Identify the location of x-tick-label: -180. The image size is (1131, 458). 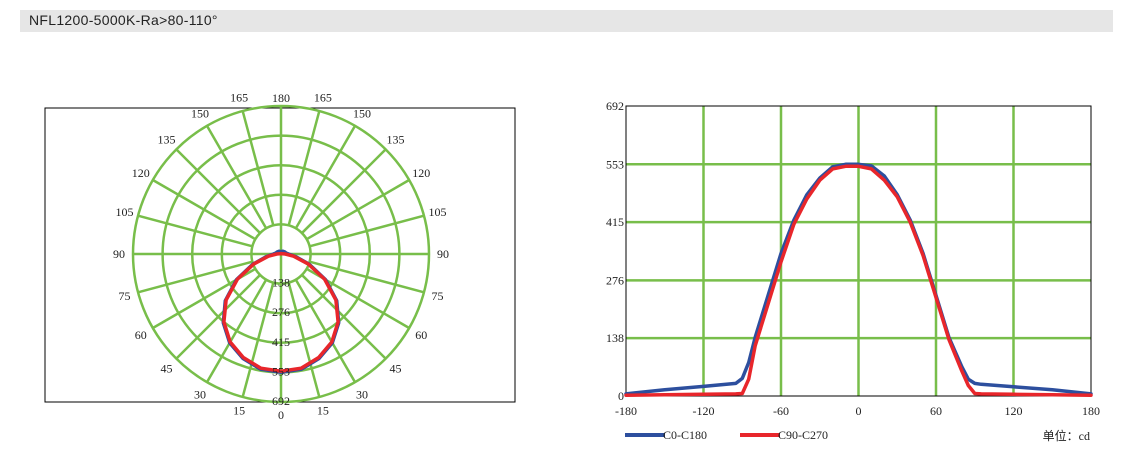
(626, 411).